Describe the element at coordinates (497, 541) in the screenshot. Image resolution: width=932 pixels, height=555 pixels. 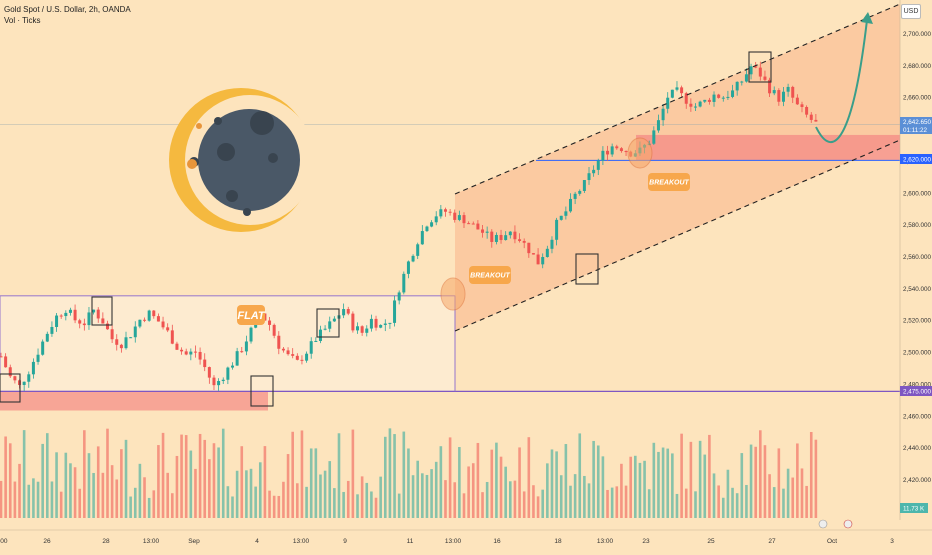
I see `time-tick-label: 16` at that location.